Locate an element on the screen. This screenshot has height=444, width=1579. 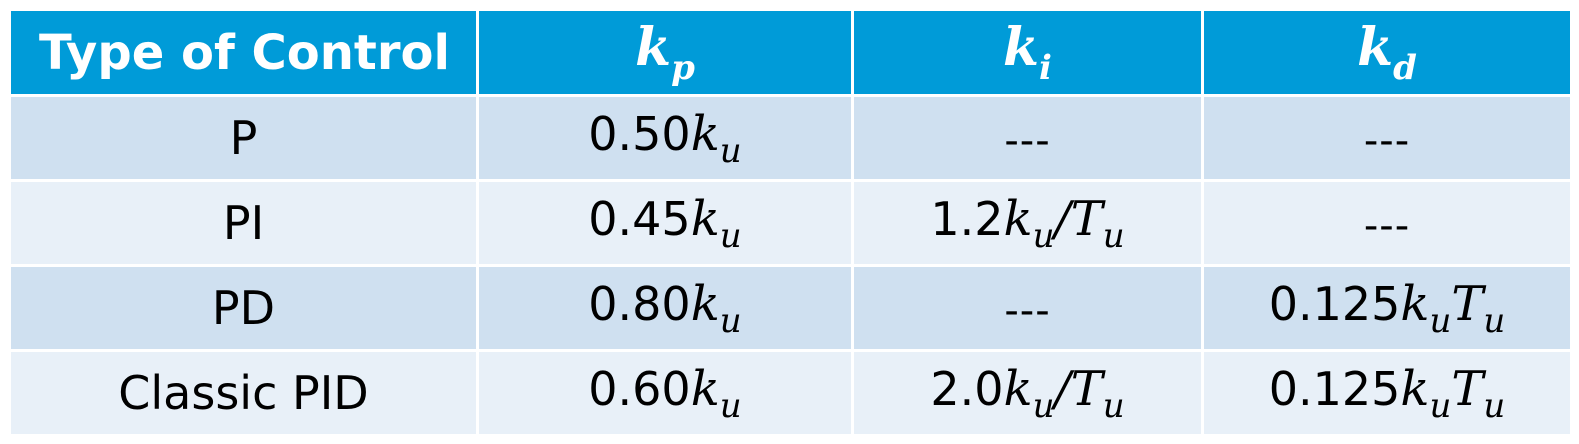
kp-coef: 0.80 is located at coordinates (639, 303).